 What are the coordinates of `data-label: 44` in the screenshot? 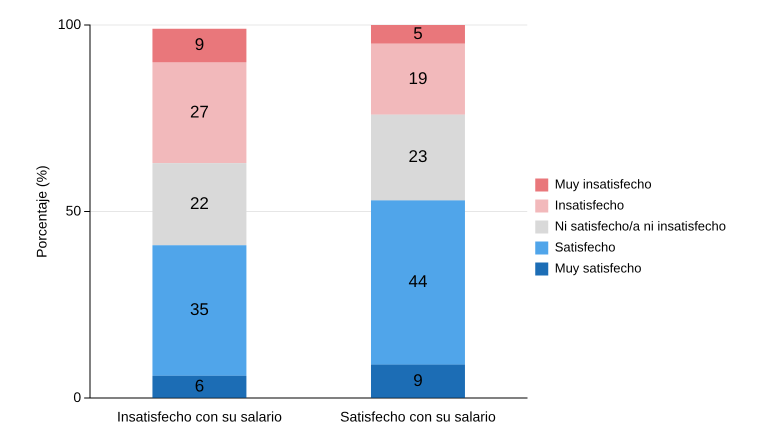 It's located at (418, 282).